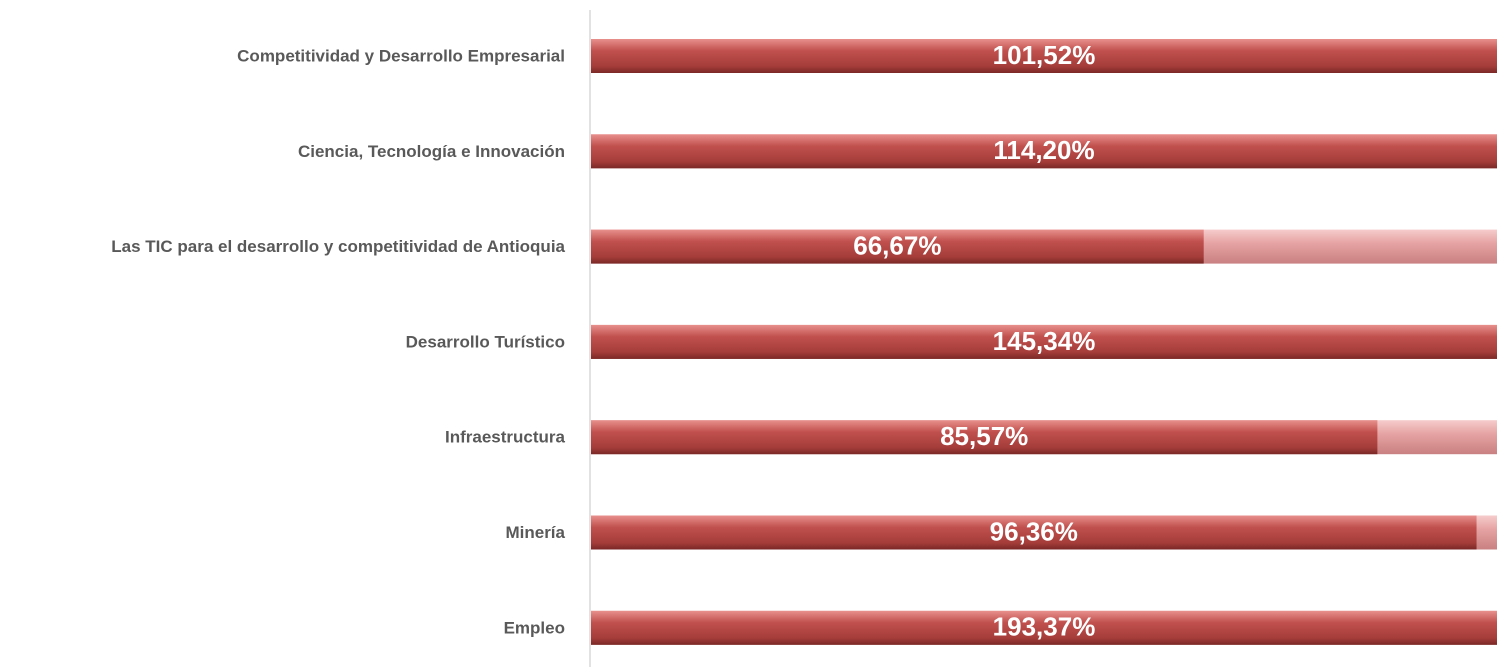 This screenshot has height=667, width=1497. I want to click on value-label: 114,20%, so click(1043, 150).